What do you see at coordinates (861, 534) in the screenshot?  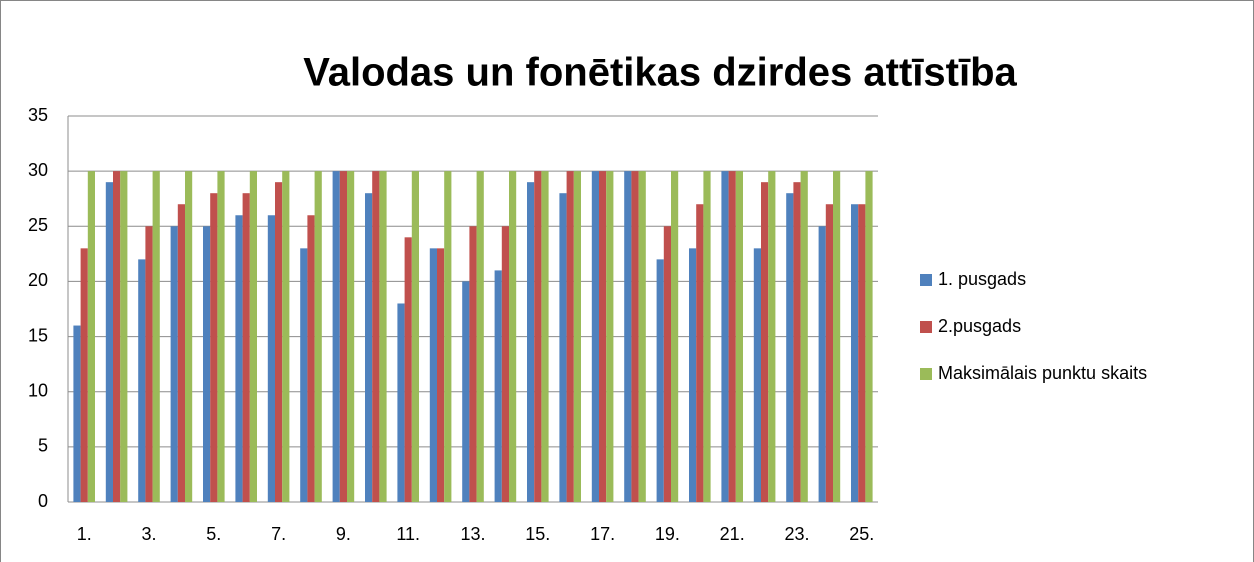 I see `x-tick-label: 25.` at bounding box center [861, 534].